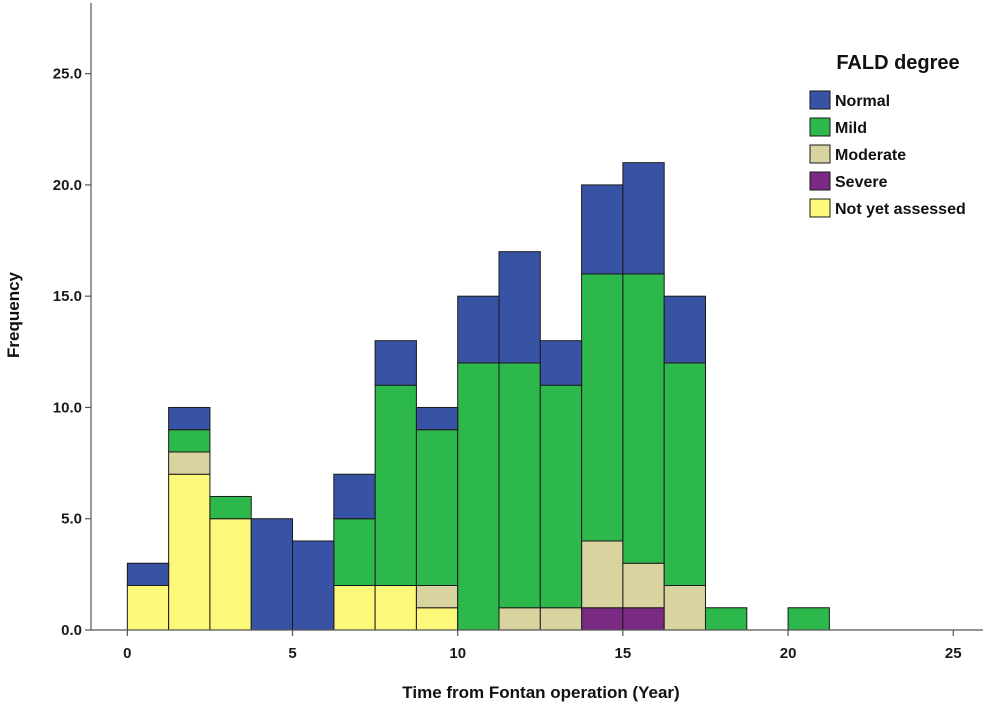 This screenshot has width=993, height=708. What do you see at coordinates (67, 296) in the screenshot?
I see `y-tick-label: 15.0` at bounding box center [67, 296].